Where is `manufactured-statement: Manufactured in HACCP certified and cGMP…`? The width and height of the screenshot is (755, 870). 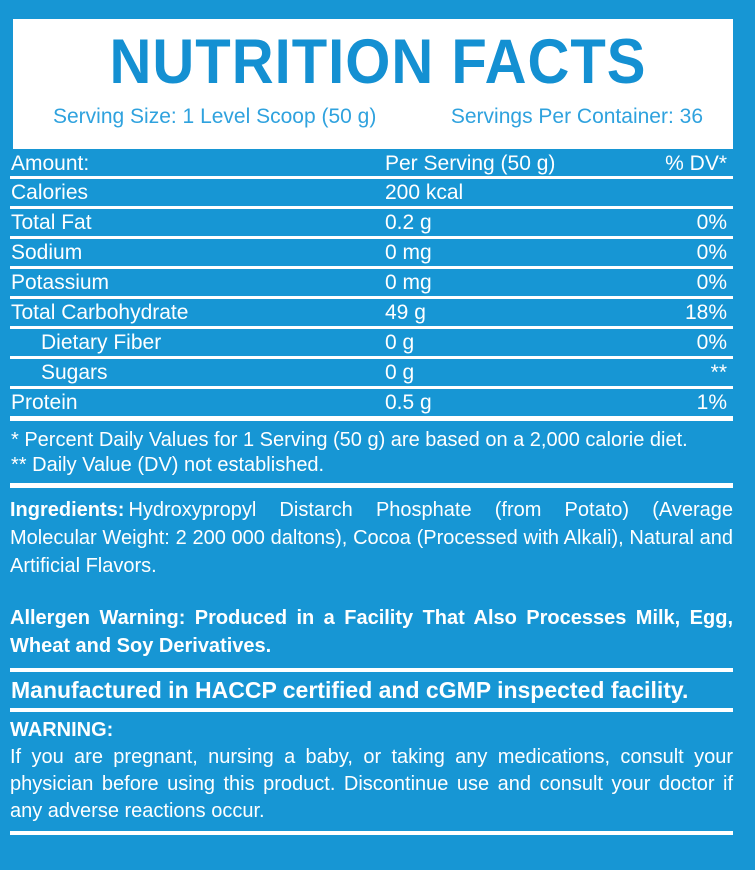
manufactured-statement: Manufactured in HACCP certified and cGMP… is located at coordinates (350, 690).